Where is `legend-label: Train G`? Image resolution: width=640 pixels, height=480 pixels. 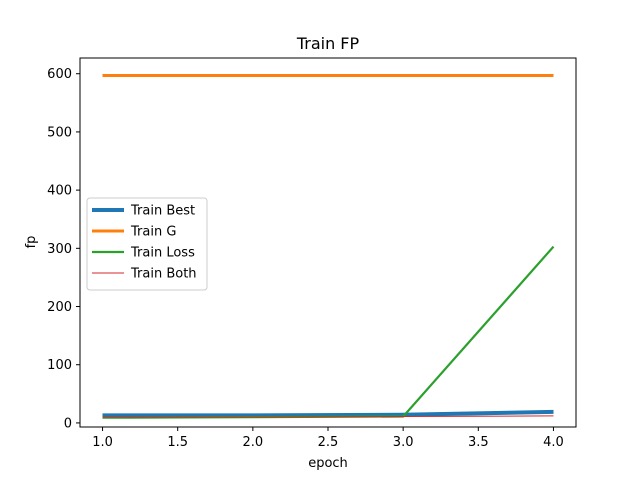
legend-label: Train G is located at coordinates (153, 232).